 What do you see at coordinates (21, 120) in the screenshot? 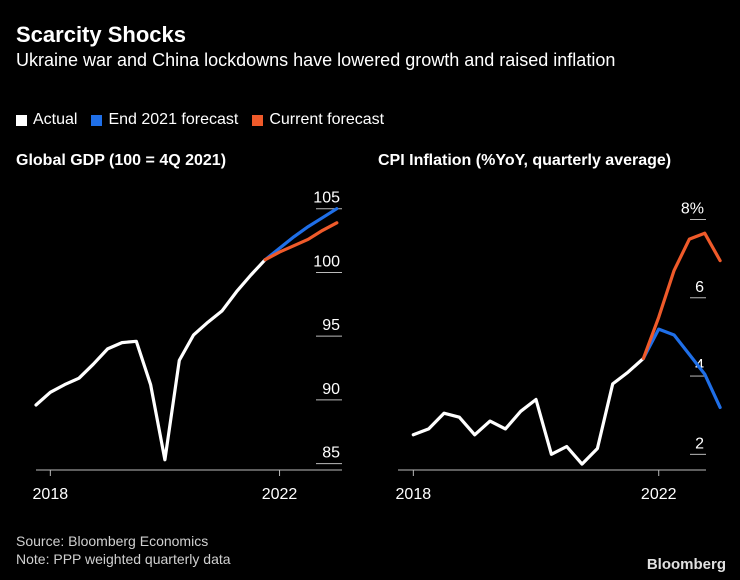
I see `legend-swatch-actual` at bounding box center [21, 120].